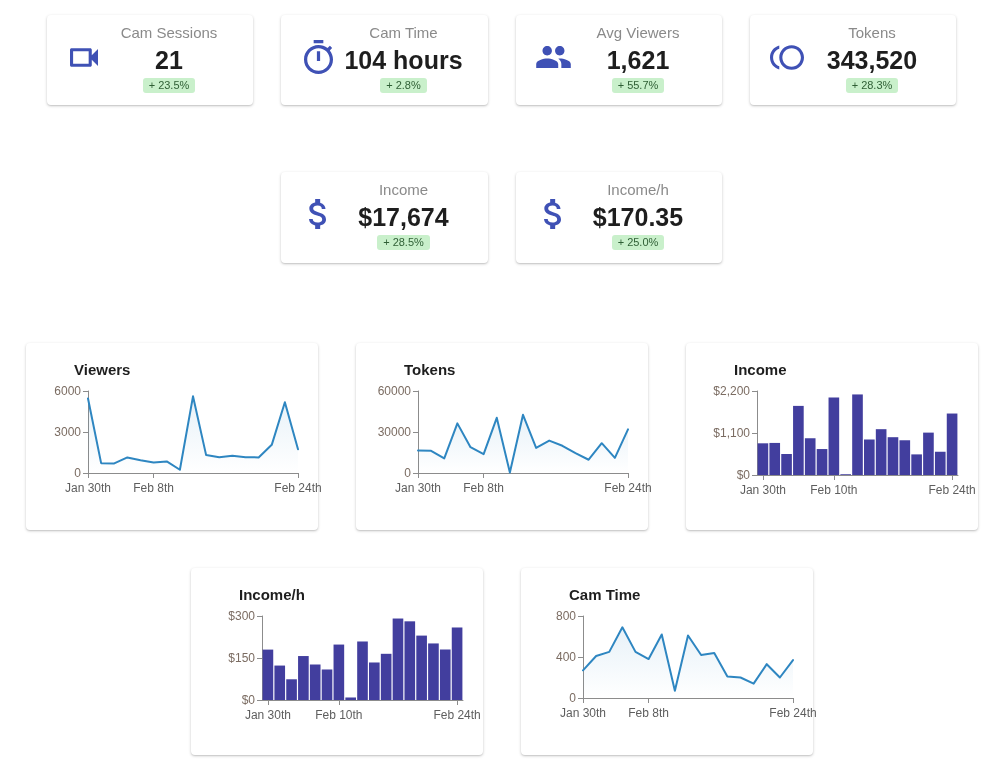 The height and width of the screenshot is (778, 1006). What do you see at coordinates (403, 190) in the screenshot?
I see `text: Income` at bounding box center [403, 190].